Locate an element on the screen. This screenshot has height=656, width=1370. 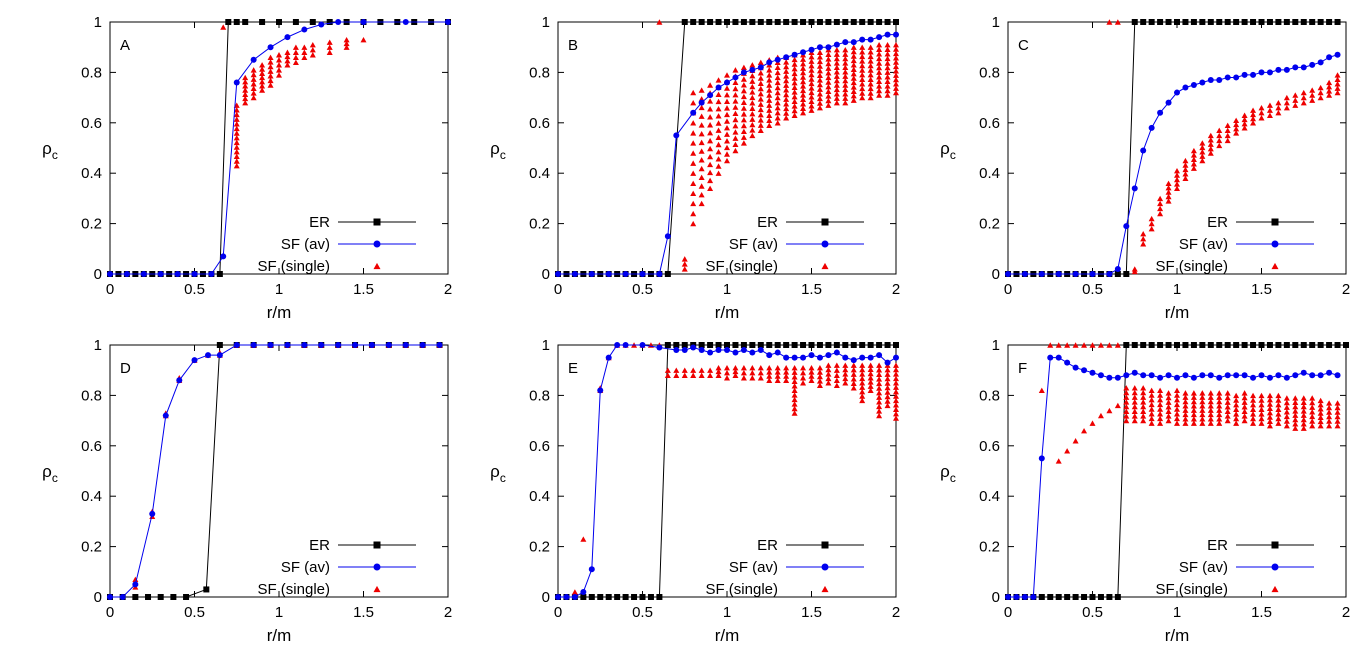
legend: ER SF (av) SF (single) is located at coordinates (1234, 567).